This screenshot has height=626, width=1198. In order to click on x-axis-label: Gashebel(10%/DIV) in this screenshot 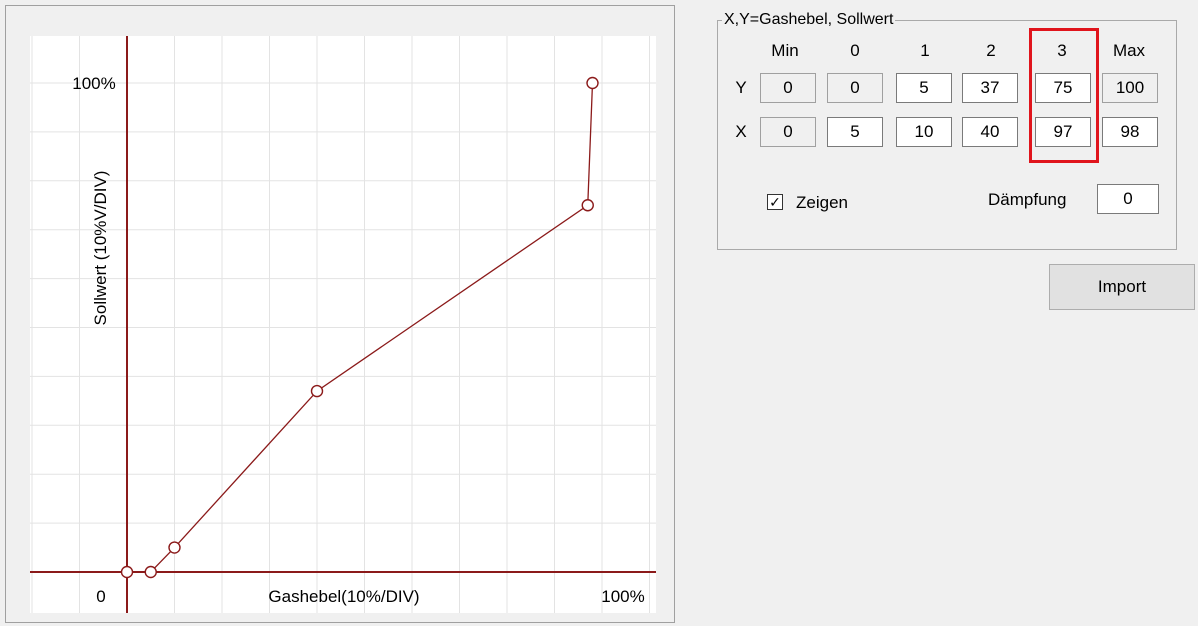, I will do `click(343, 596)`.